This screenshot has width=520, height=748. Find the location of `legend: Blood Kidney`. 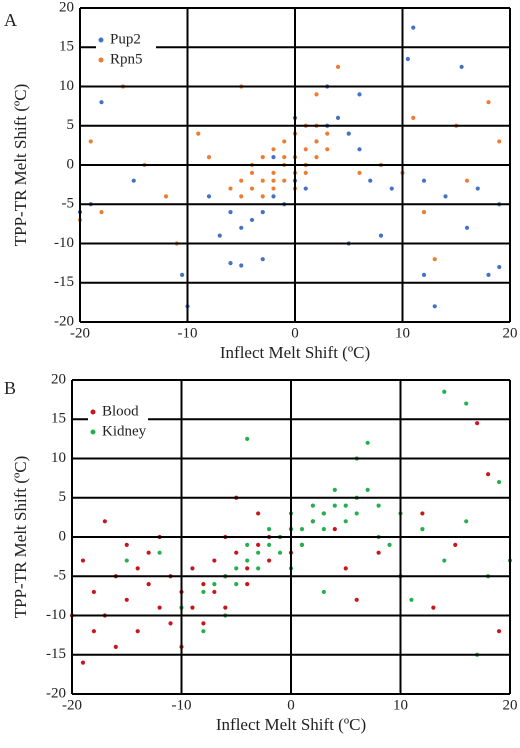

legend: Blood Kidney is located at coordinates (118, 422).